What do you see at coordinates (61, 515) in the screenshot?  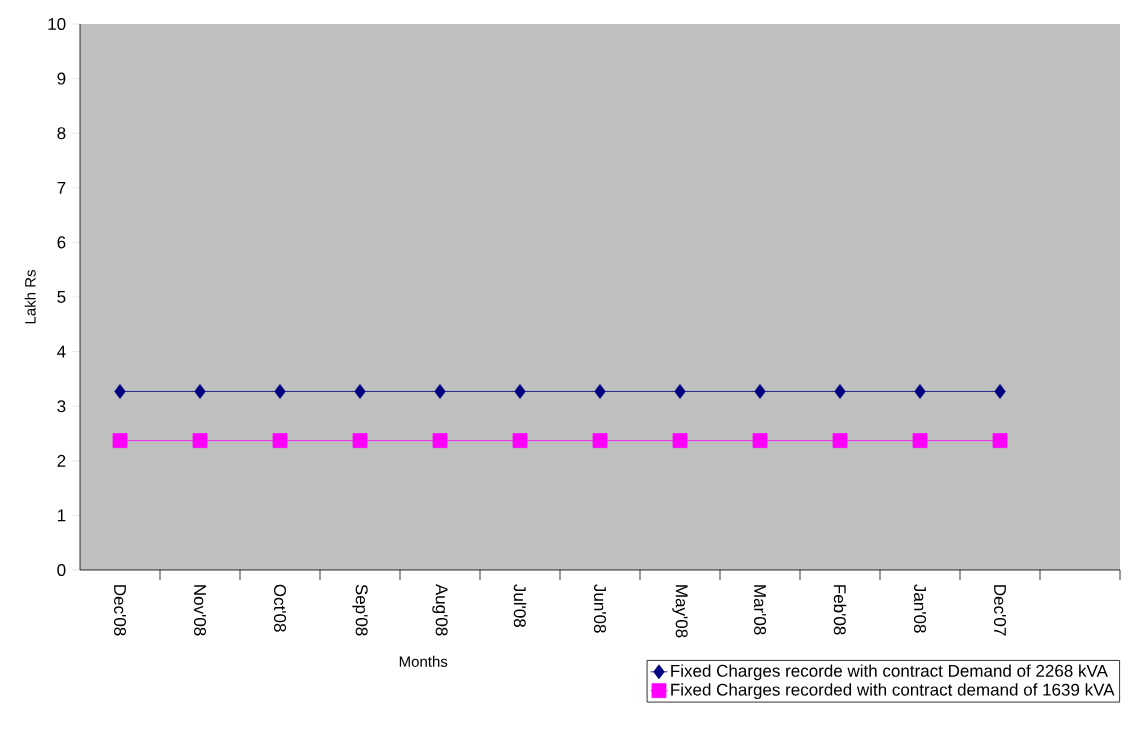 I see `y-tick-label: 1` at bounding box center [61, 515].